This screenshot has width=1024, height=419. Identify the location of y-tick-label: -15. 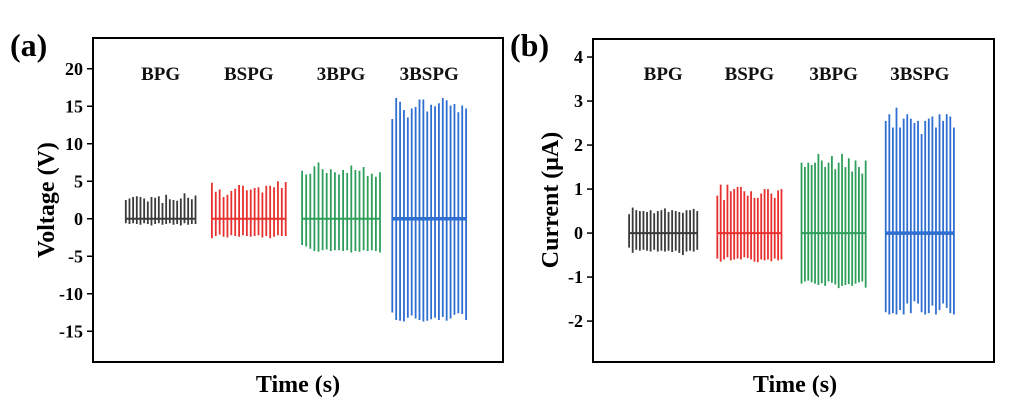
(71, 331).